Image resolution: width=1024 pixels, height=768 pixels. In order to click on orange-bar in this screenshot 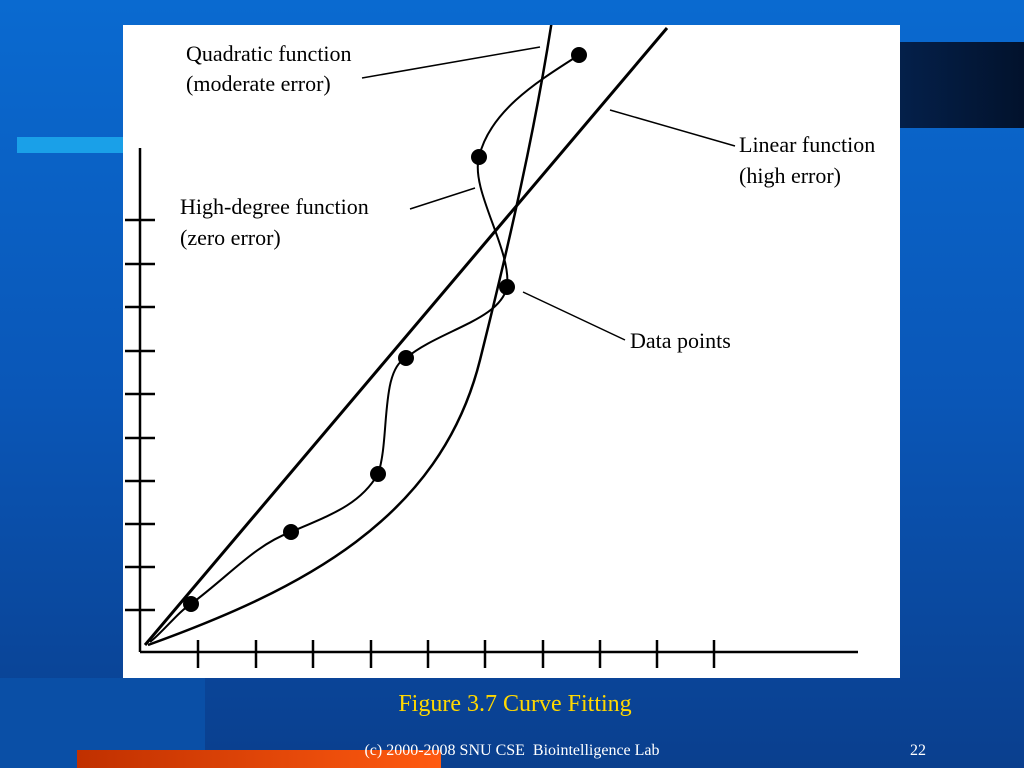, I will do `click(259, 759)`.